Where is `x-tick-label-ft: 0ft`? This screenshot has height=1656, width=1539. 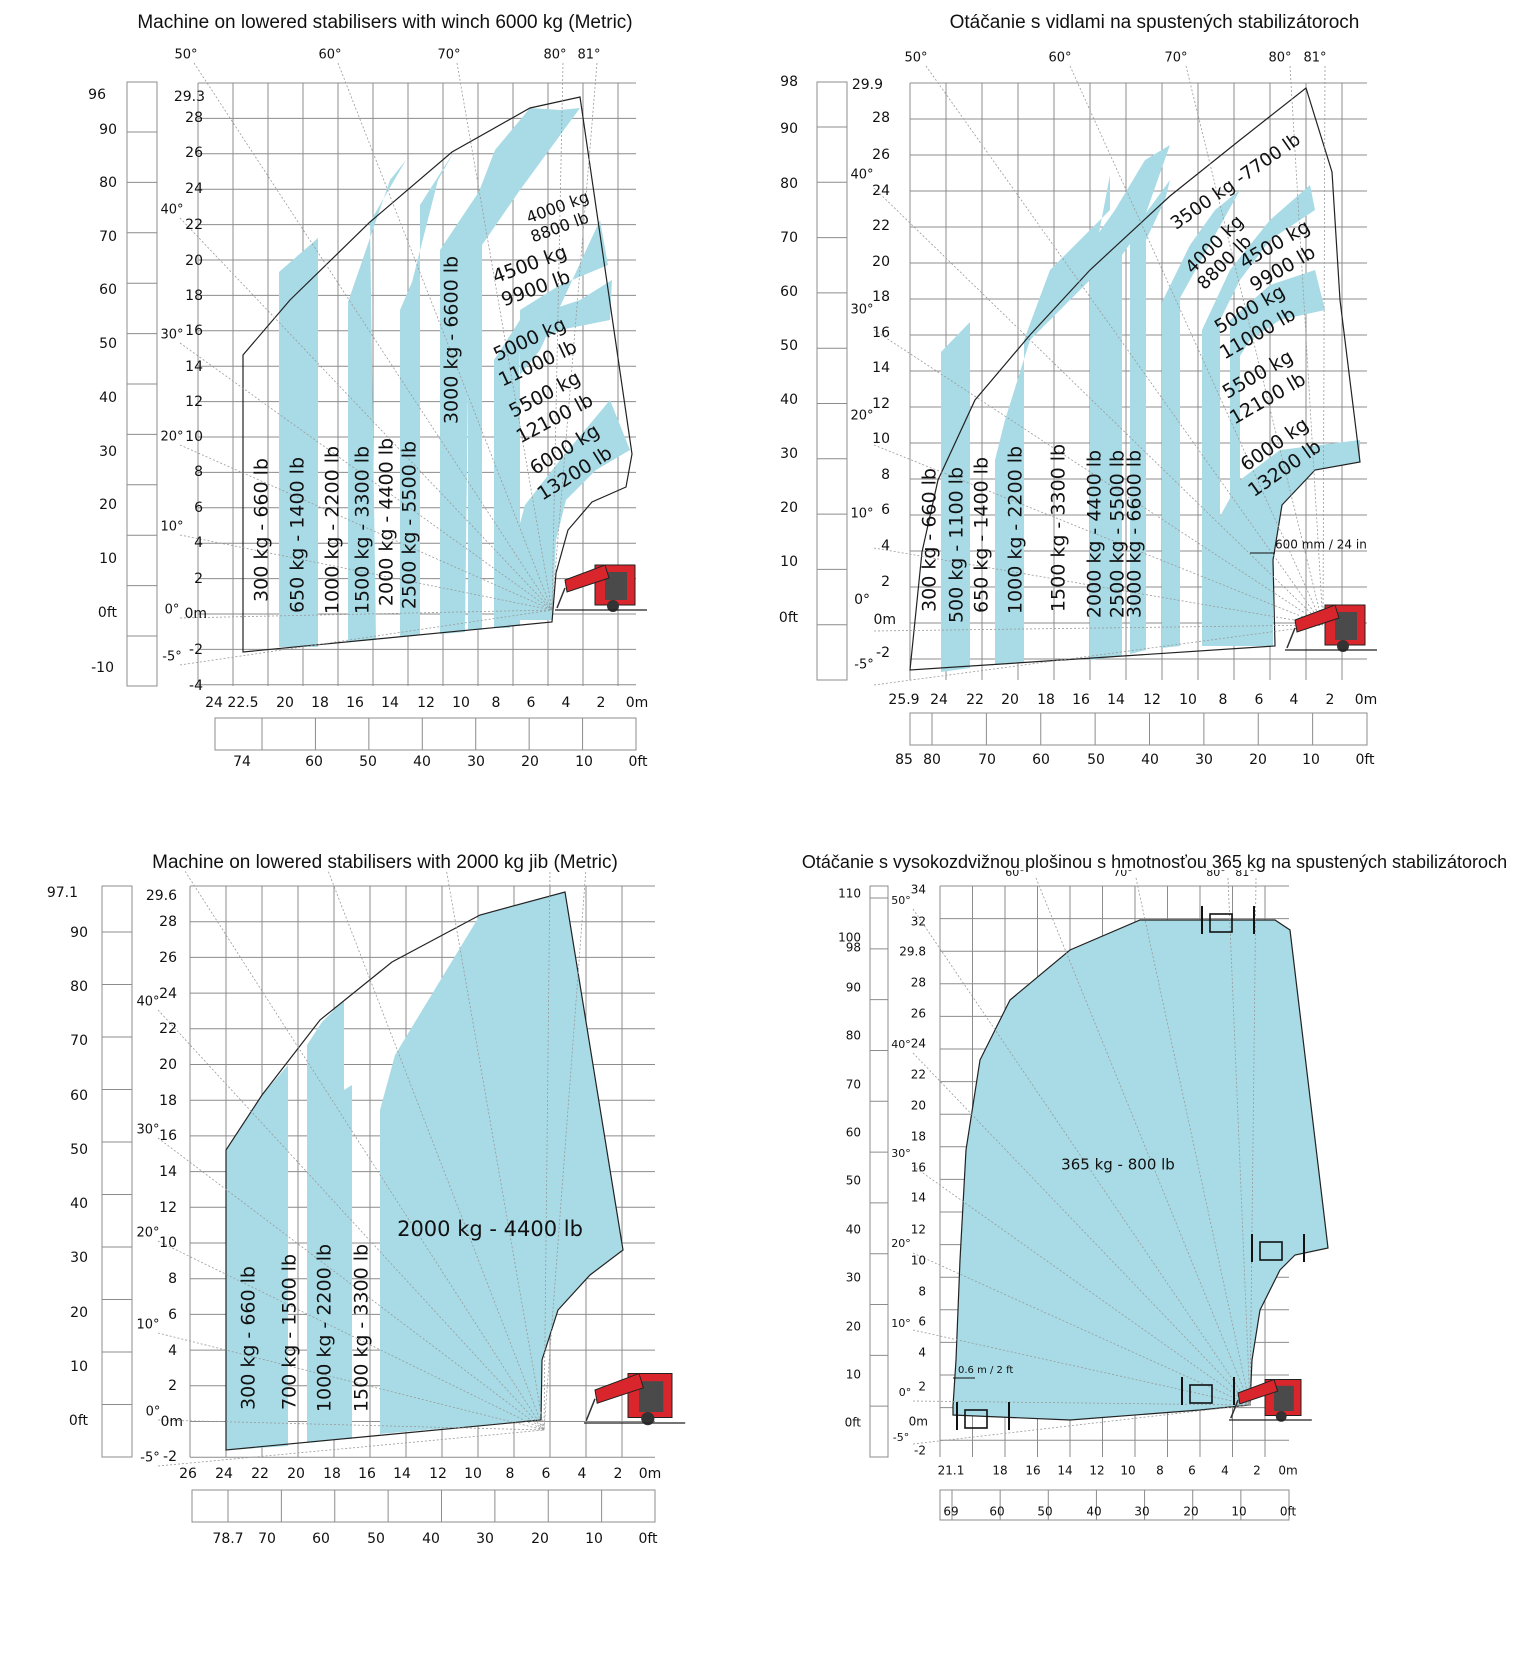
x-tick-label-ft: 0ft is located at coordinates (638, 762).